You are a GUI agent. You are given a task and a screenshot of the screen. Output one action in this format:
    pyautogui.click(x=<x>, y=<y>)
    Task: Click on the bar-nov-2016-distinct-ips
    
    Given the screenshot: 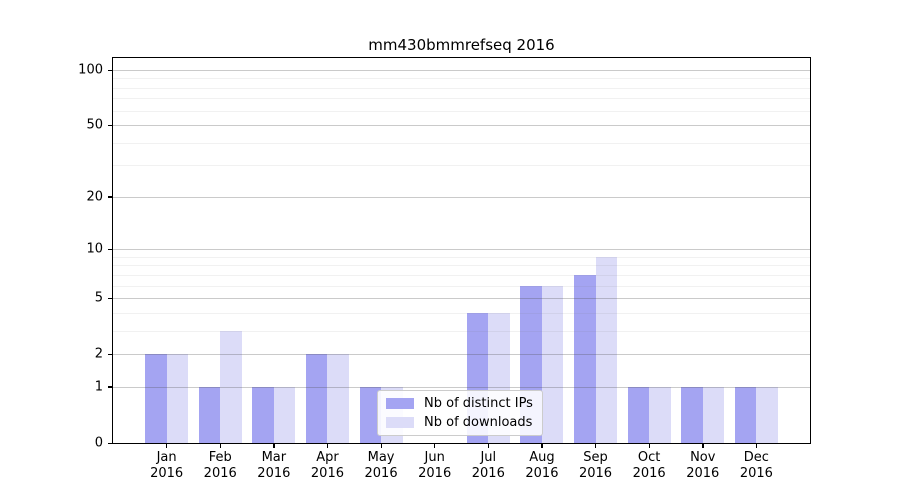 What is the action you would take?
    pyautogui.click(x=692, y=414)
    